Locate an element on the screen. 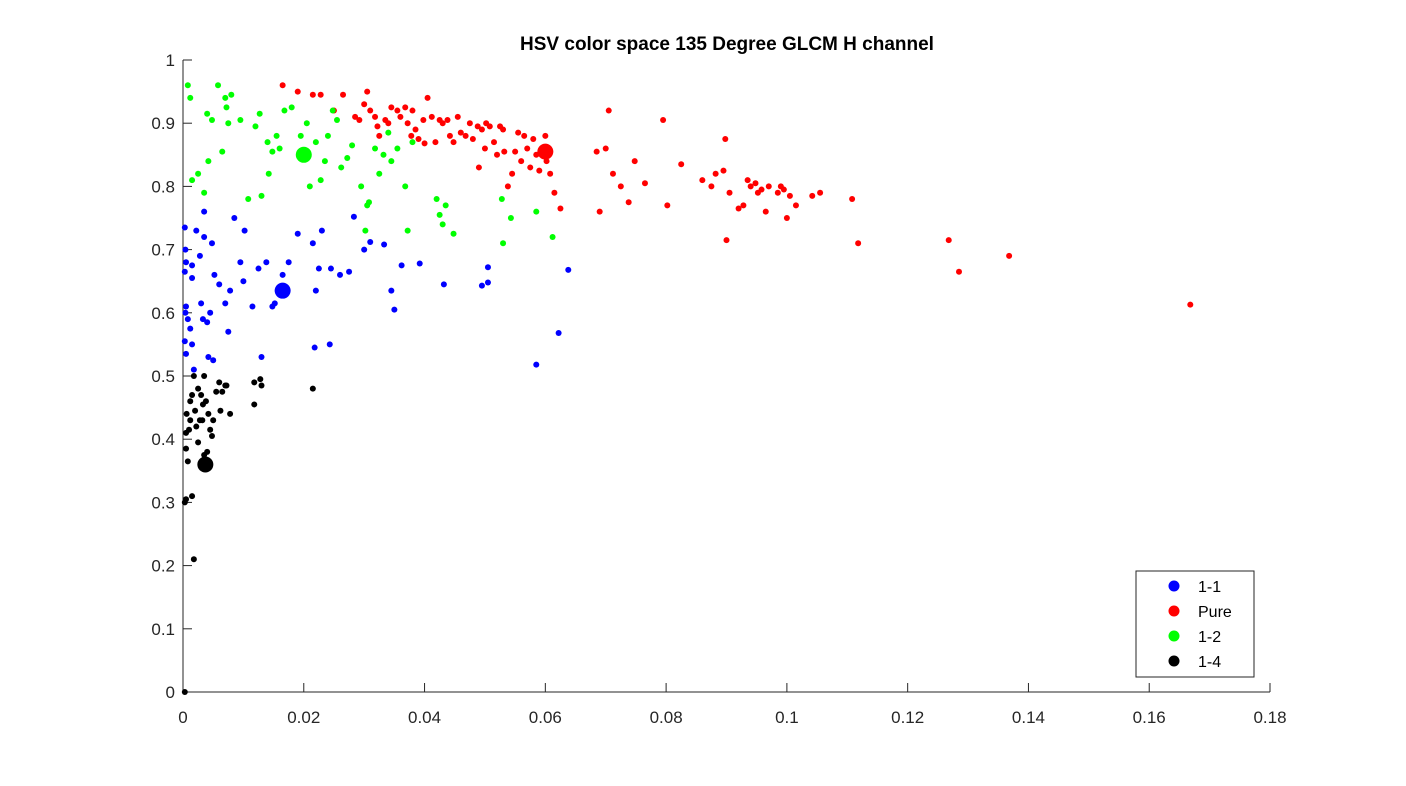  y-tick-label: 0 is located at coordinates (170, 692).